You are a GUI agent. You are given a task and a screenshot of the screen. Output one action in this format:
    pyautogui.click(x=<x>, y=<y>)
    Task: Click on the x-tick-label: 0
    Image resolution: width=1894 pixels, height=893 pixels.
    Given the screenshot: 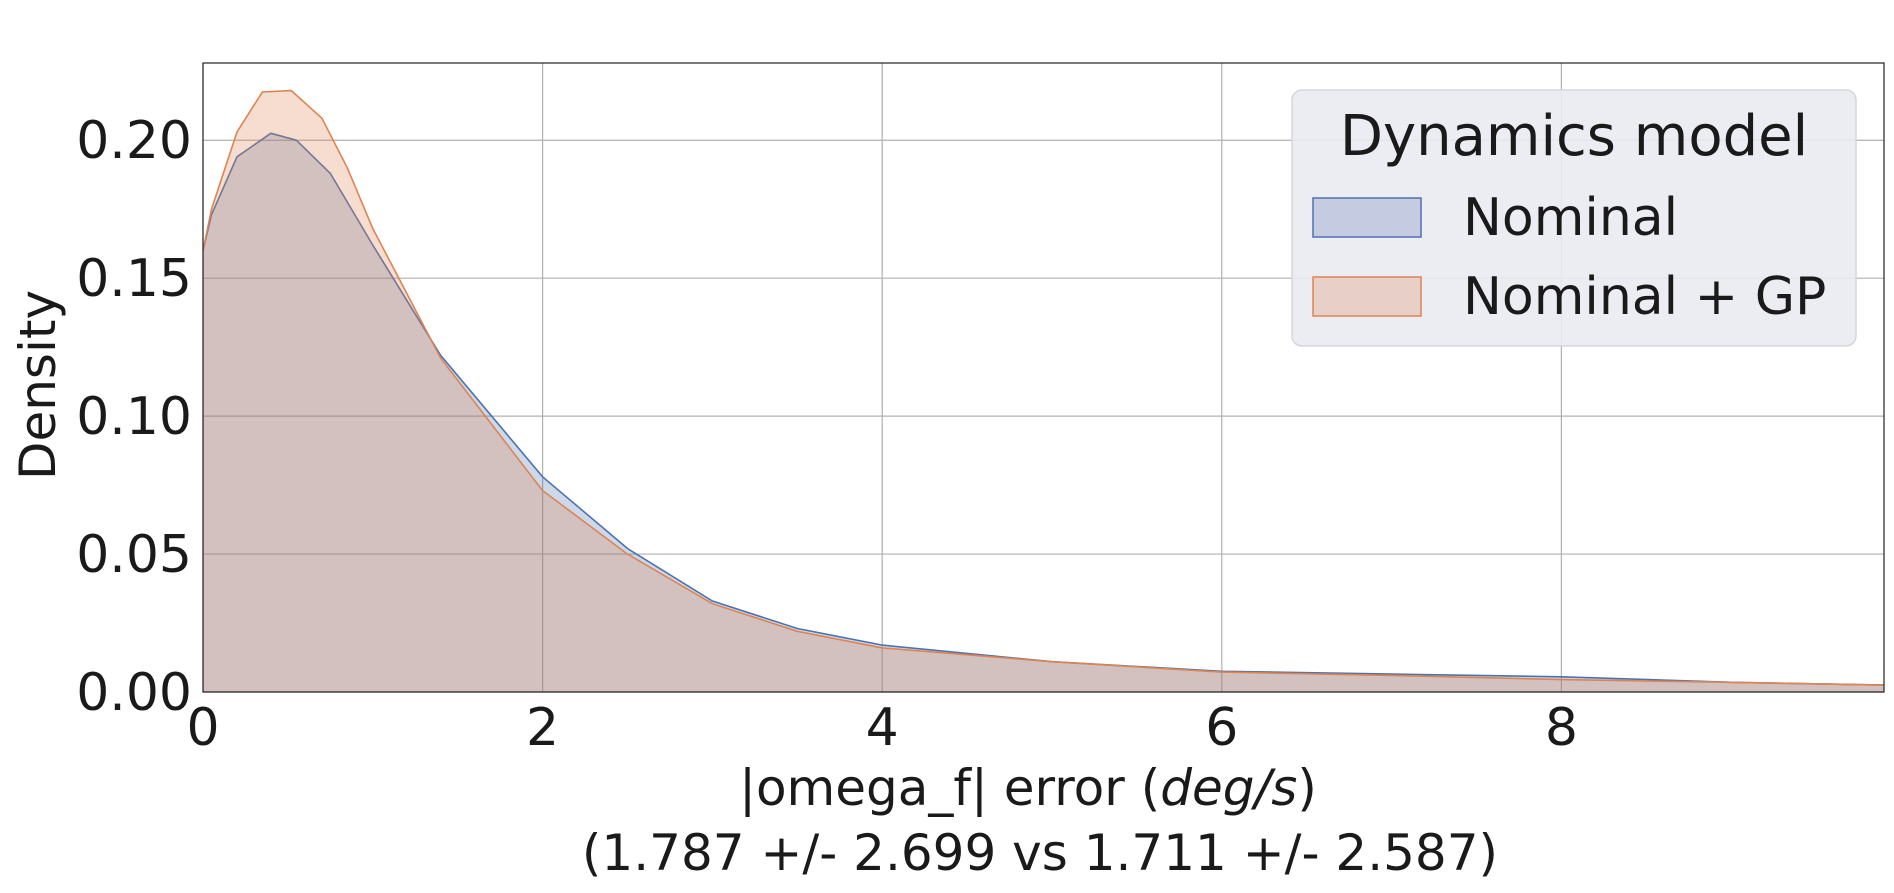 What is the action you would take?
    pyautogui.click(x=202, y=728)
    